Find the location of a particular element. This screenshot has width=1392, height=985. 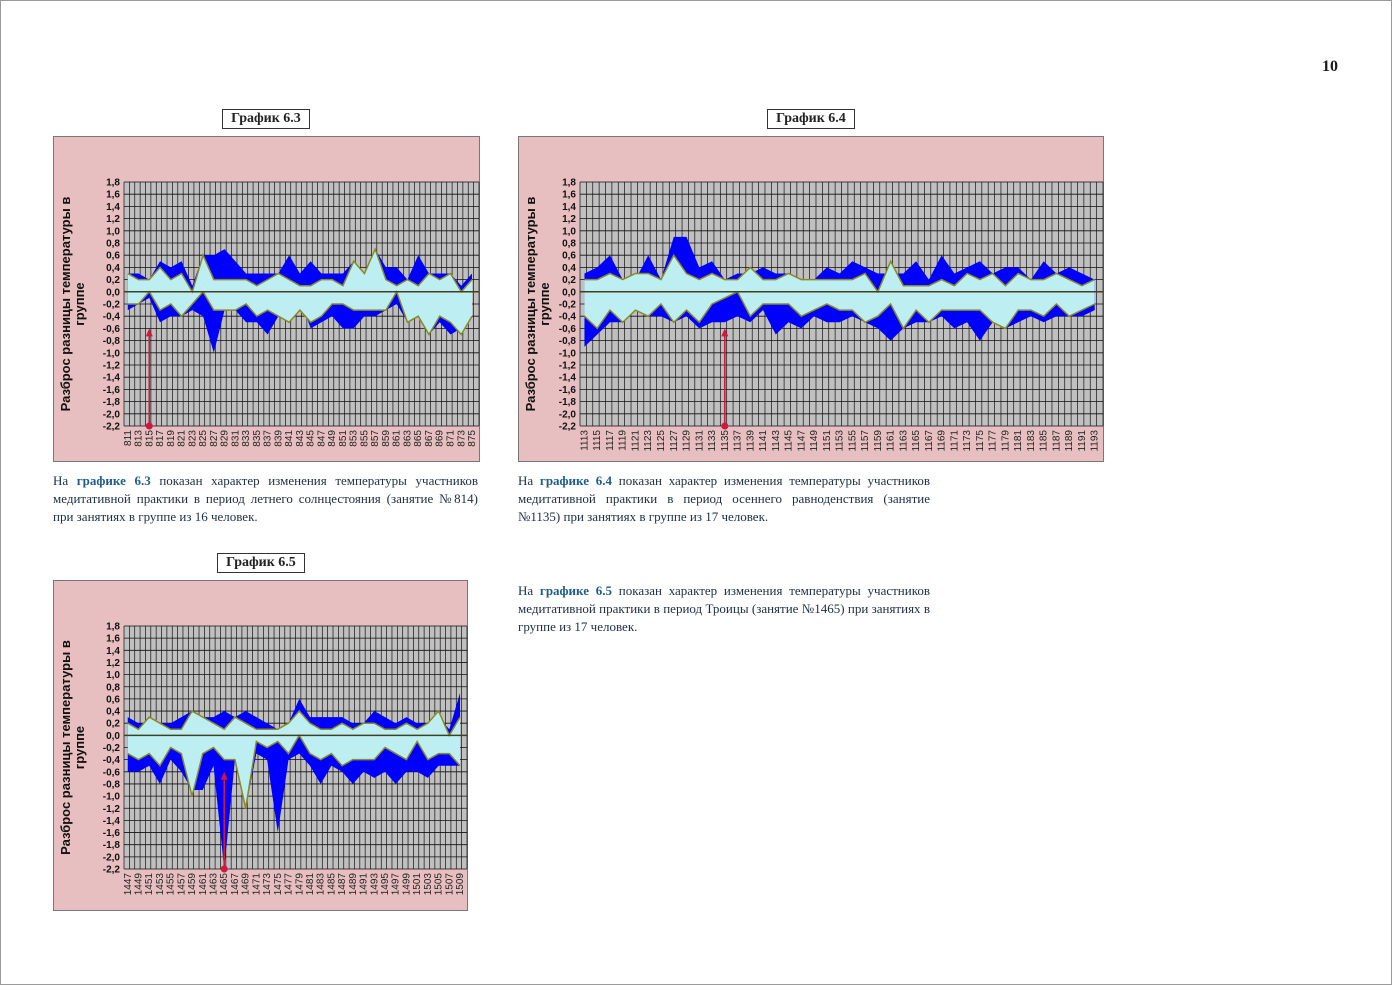

x-tick-label: 1483 is located at coordinates (321, 884).